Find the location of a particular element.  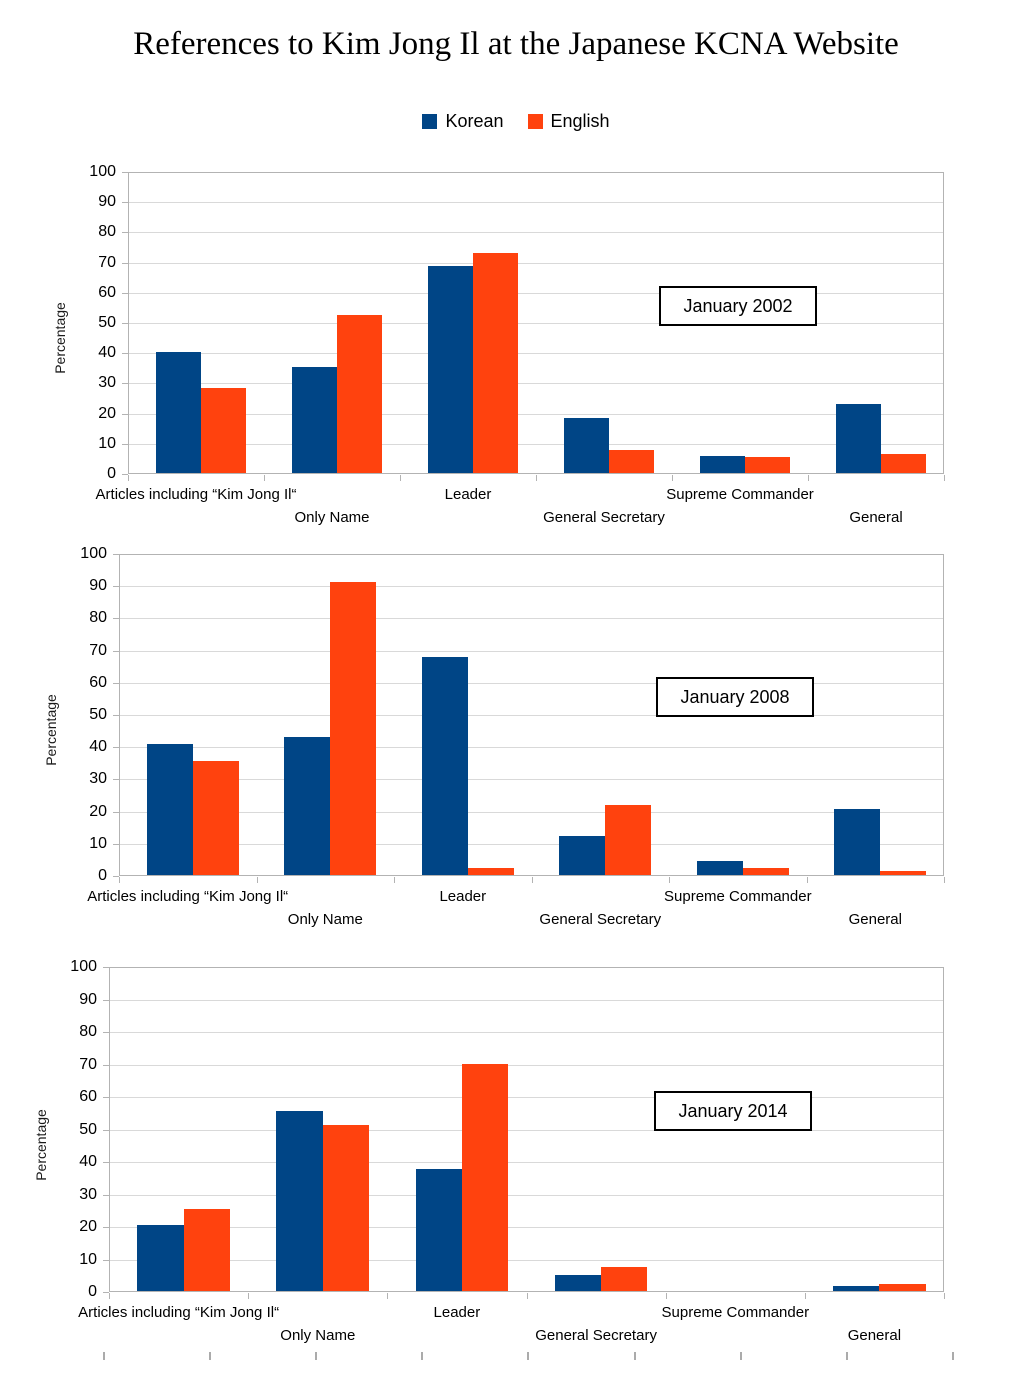

y-tick-label-0: 0 is located at coordinates (102, 875).